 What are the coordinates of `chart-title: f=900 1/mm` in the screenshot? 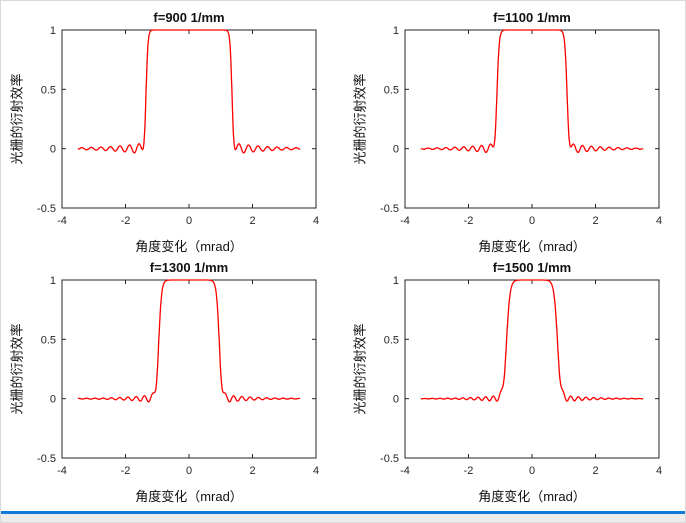 It's located at (189, 17).